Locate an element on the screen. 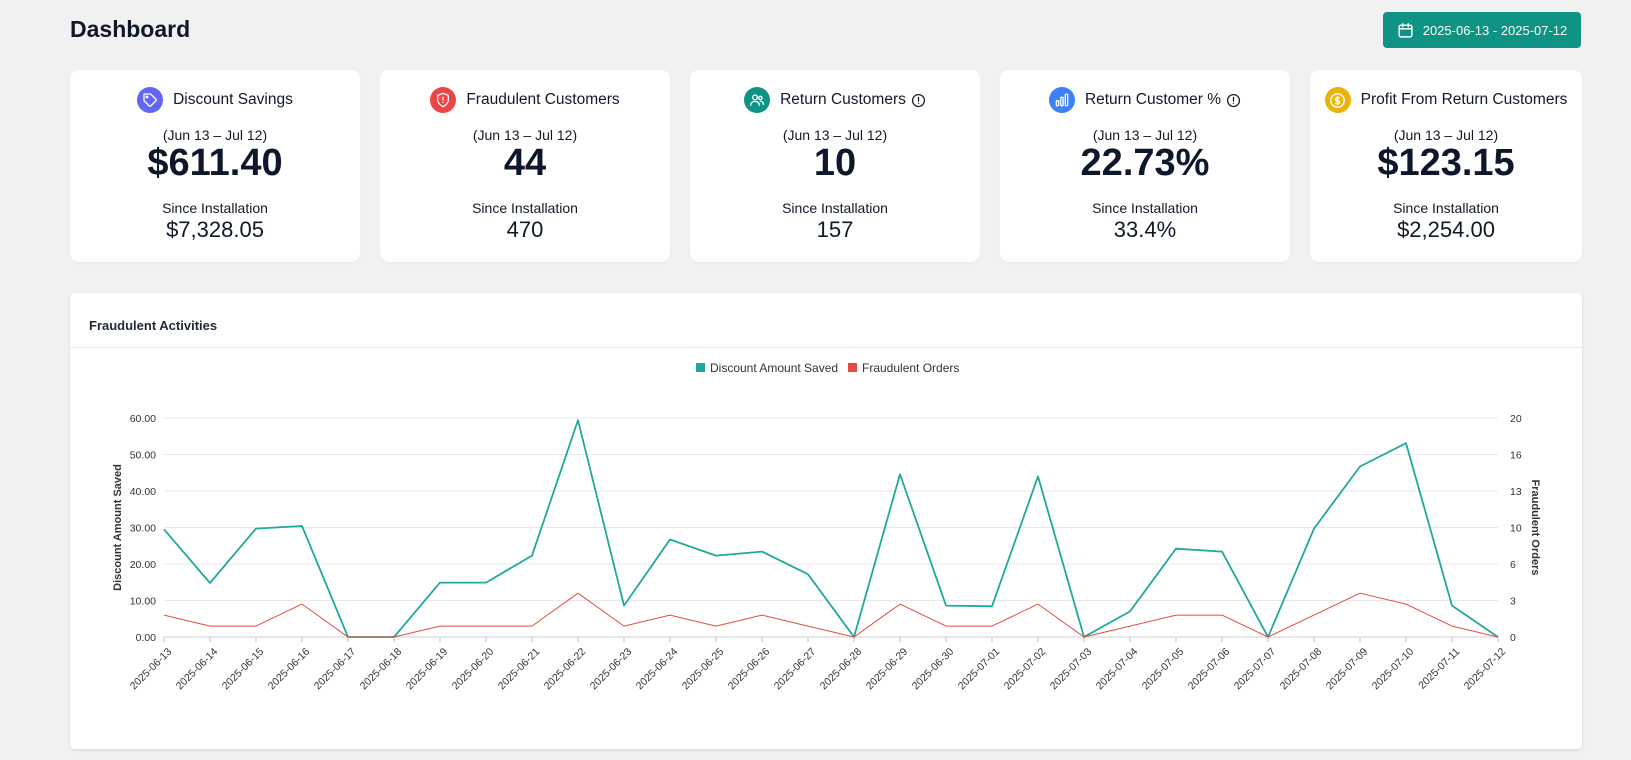 This screenshot has width=1631, height=760. card-title: Discount Savings is located at coordinates (233, 99).